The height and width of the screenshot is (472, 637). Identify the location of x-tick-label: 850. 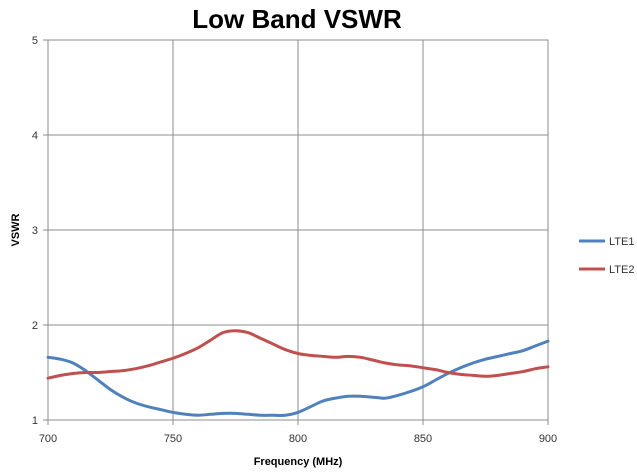
(423, 439).